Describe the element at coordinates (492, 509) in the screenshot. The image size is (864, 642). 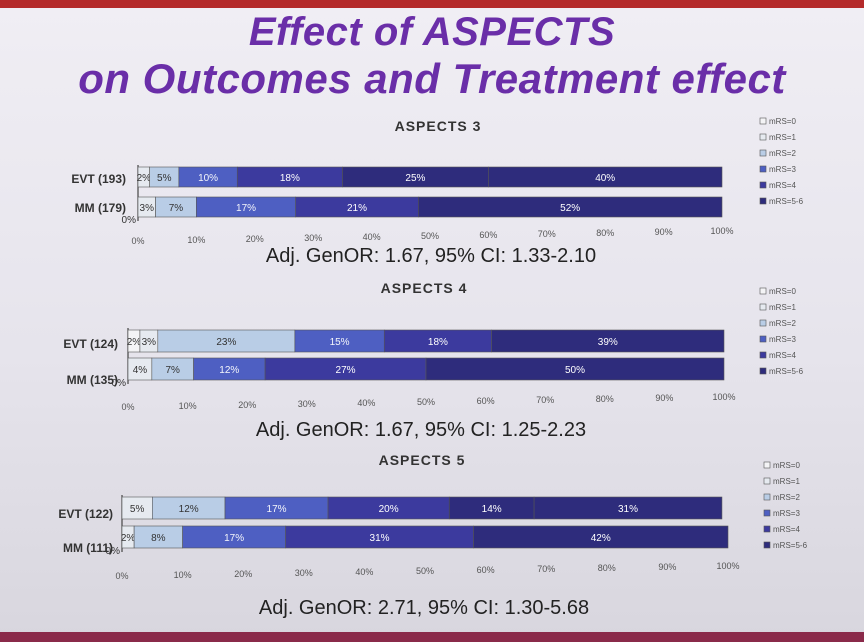
I see `data-label: 14%` at that location.